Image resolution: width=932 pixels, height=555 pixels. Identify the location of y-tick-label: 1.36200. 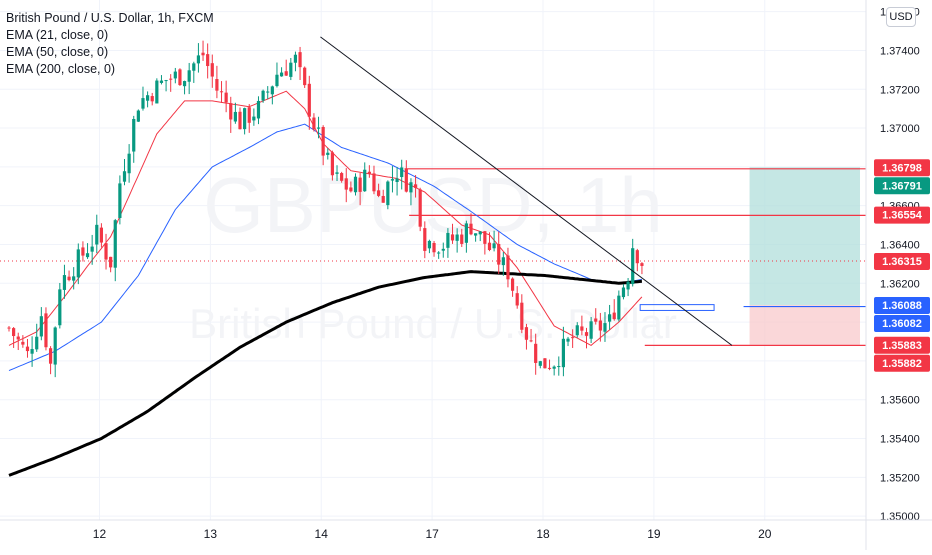
(900, 284).